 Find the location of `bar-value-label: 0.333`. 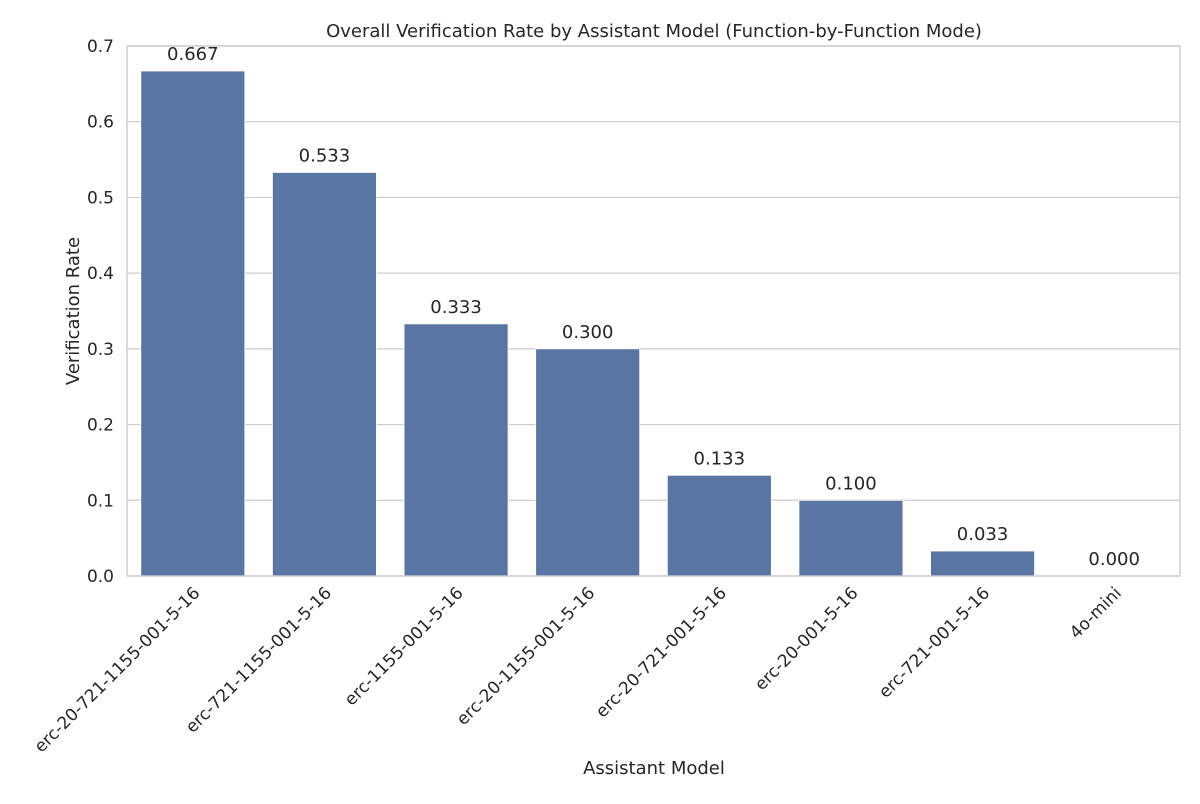

bar-value-label: 0.333 is located at coordinates (456, 307).